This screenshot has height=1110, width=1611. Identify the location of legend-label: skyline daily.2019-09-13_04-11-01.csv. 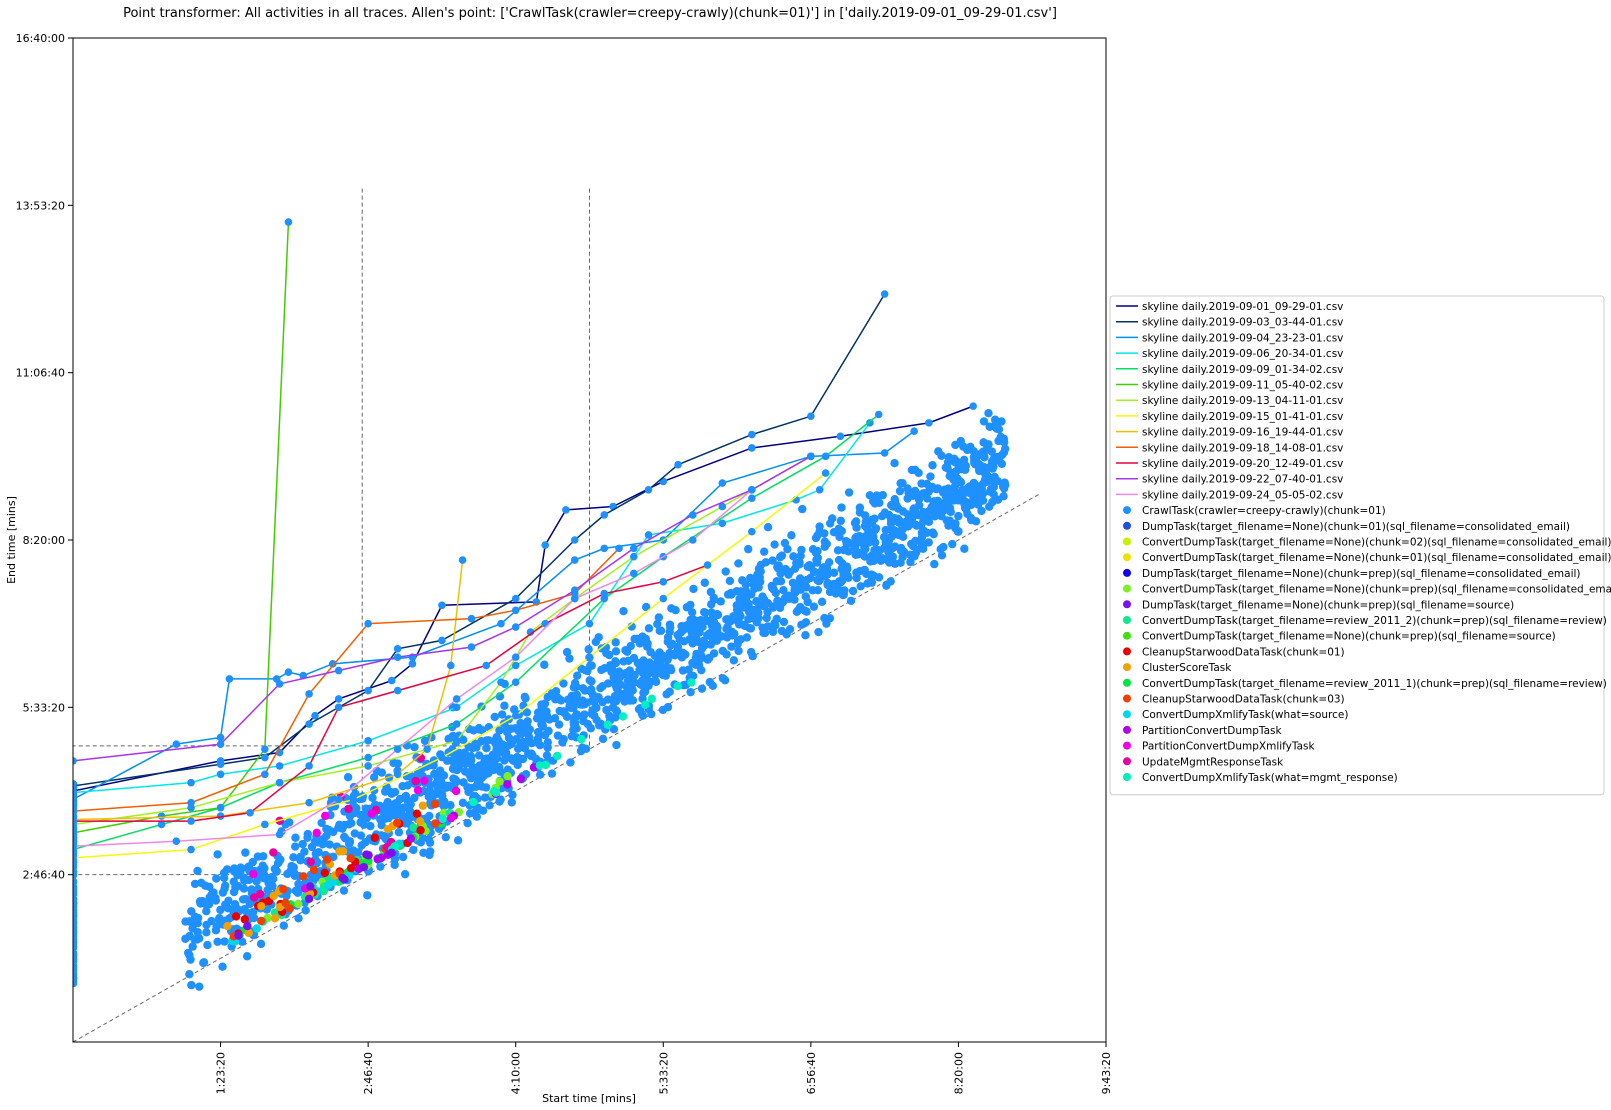
(1242, 401).